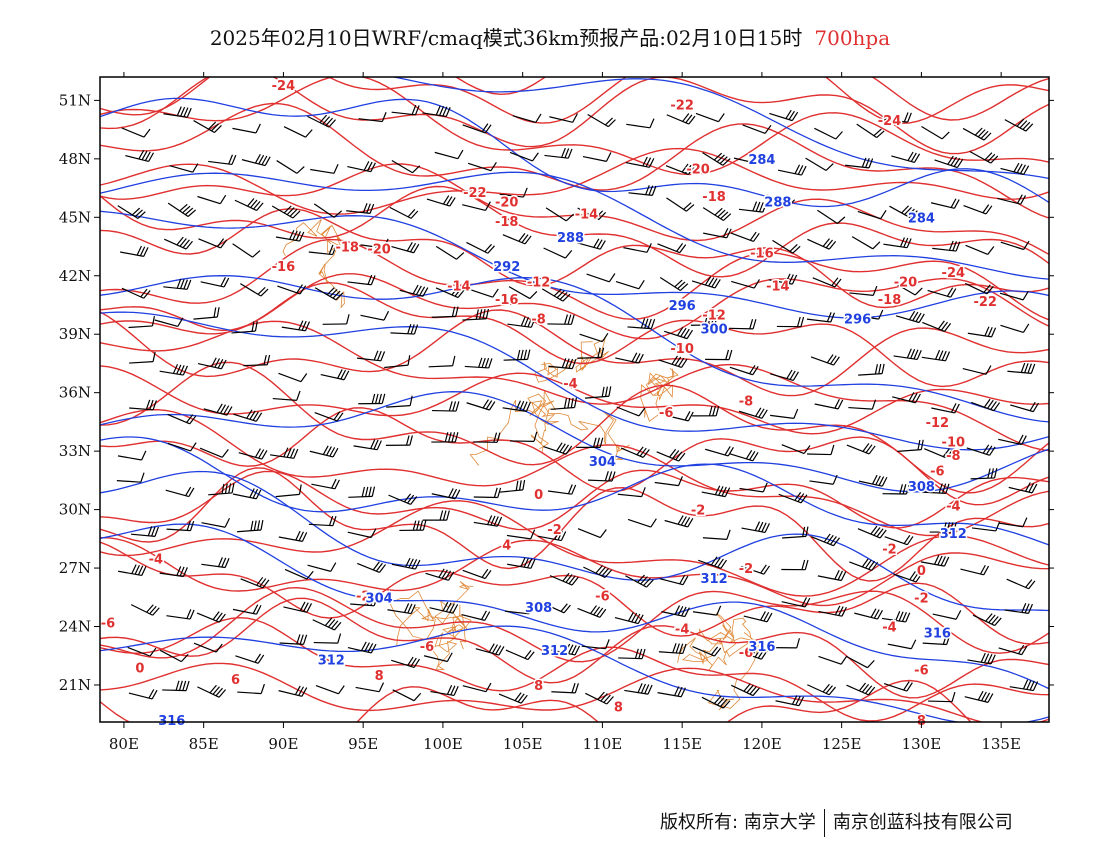 The width and height of the screenshot is (1100, 850). I want to click on temperature-label: -14, so click(778, 287).